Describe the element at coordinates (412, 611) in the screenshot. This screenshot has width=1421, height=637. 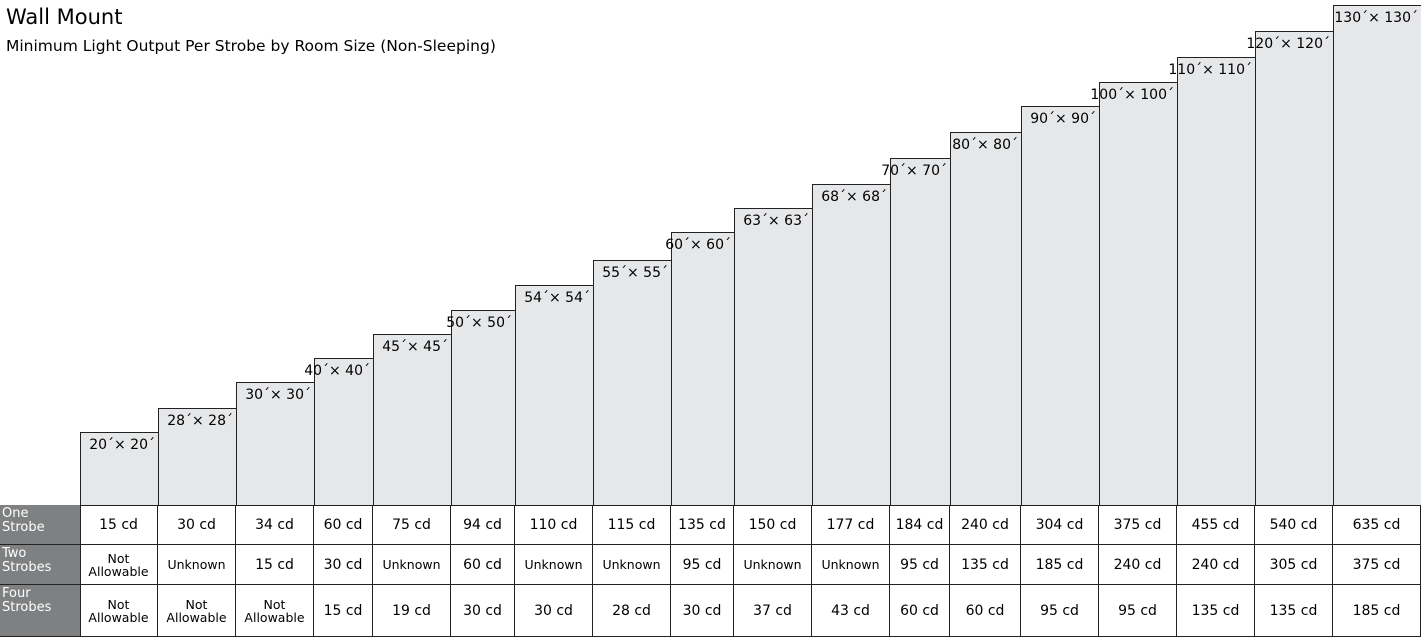
I see `table-cell: 19 cd` at that location.